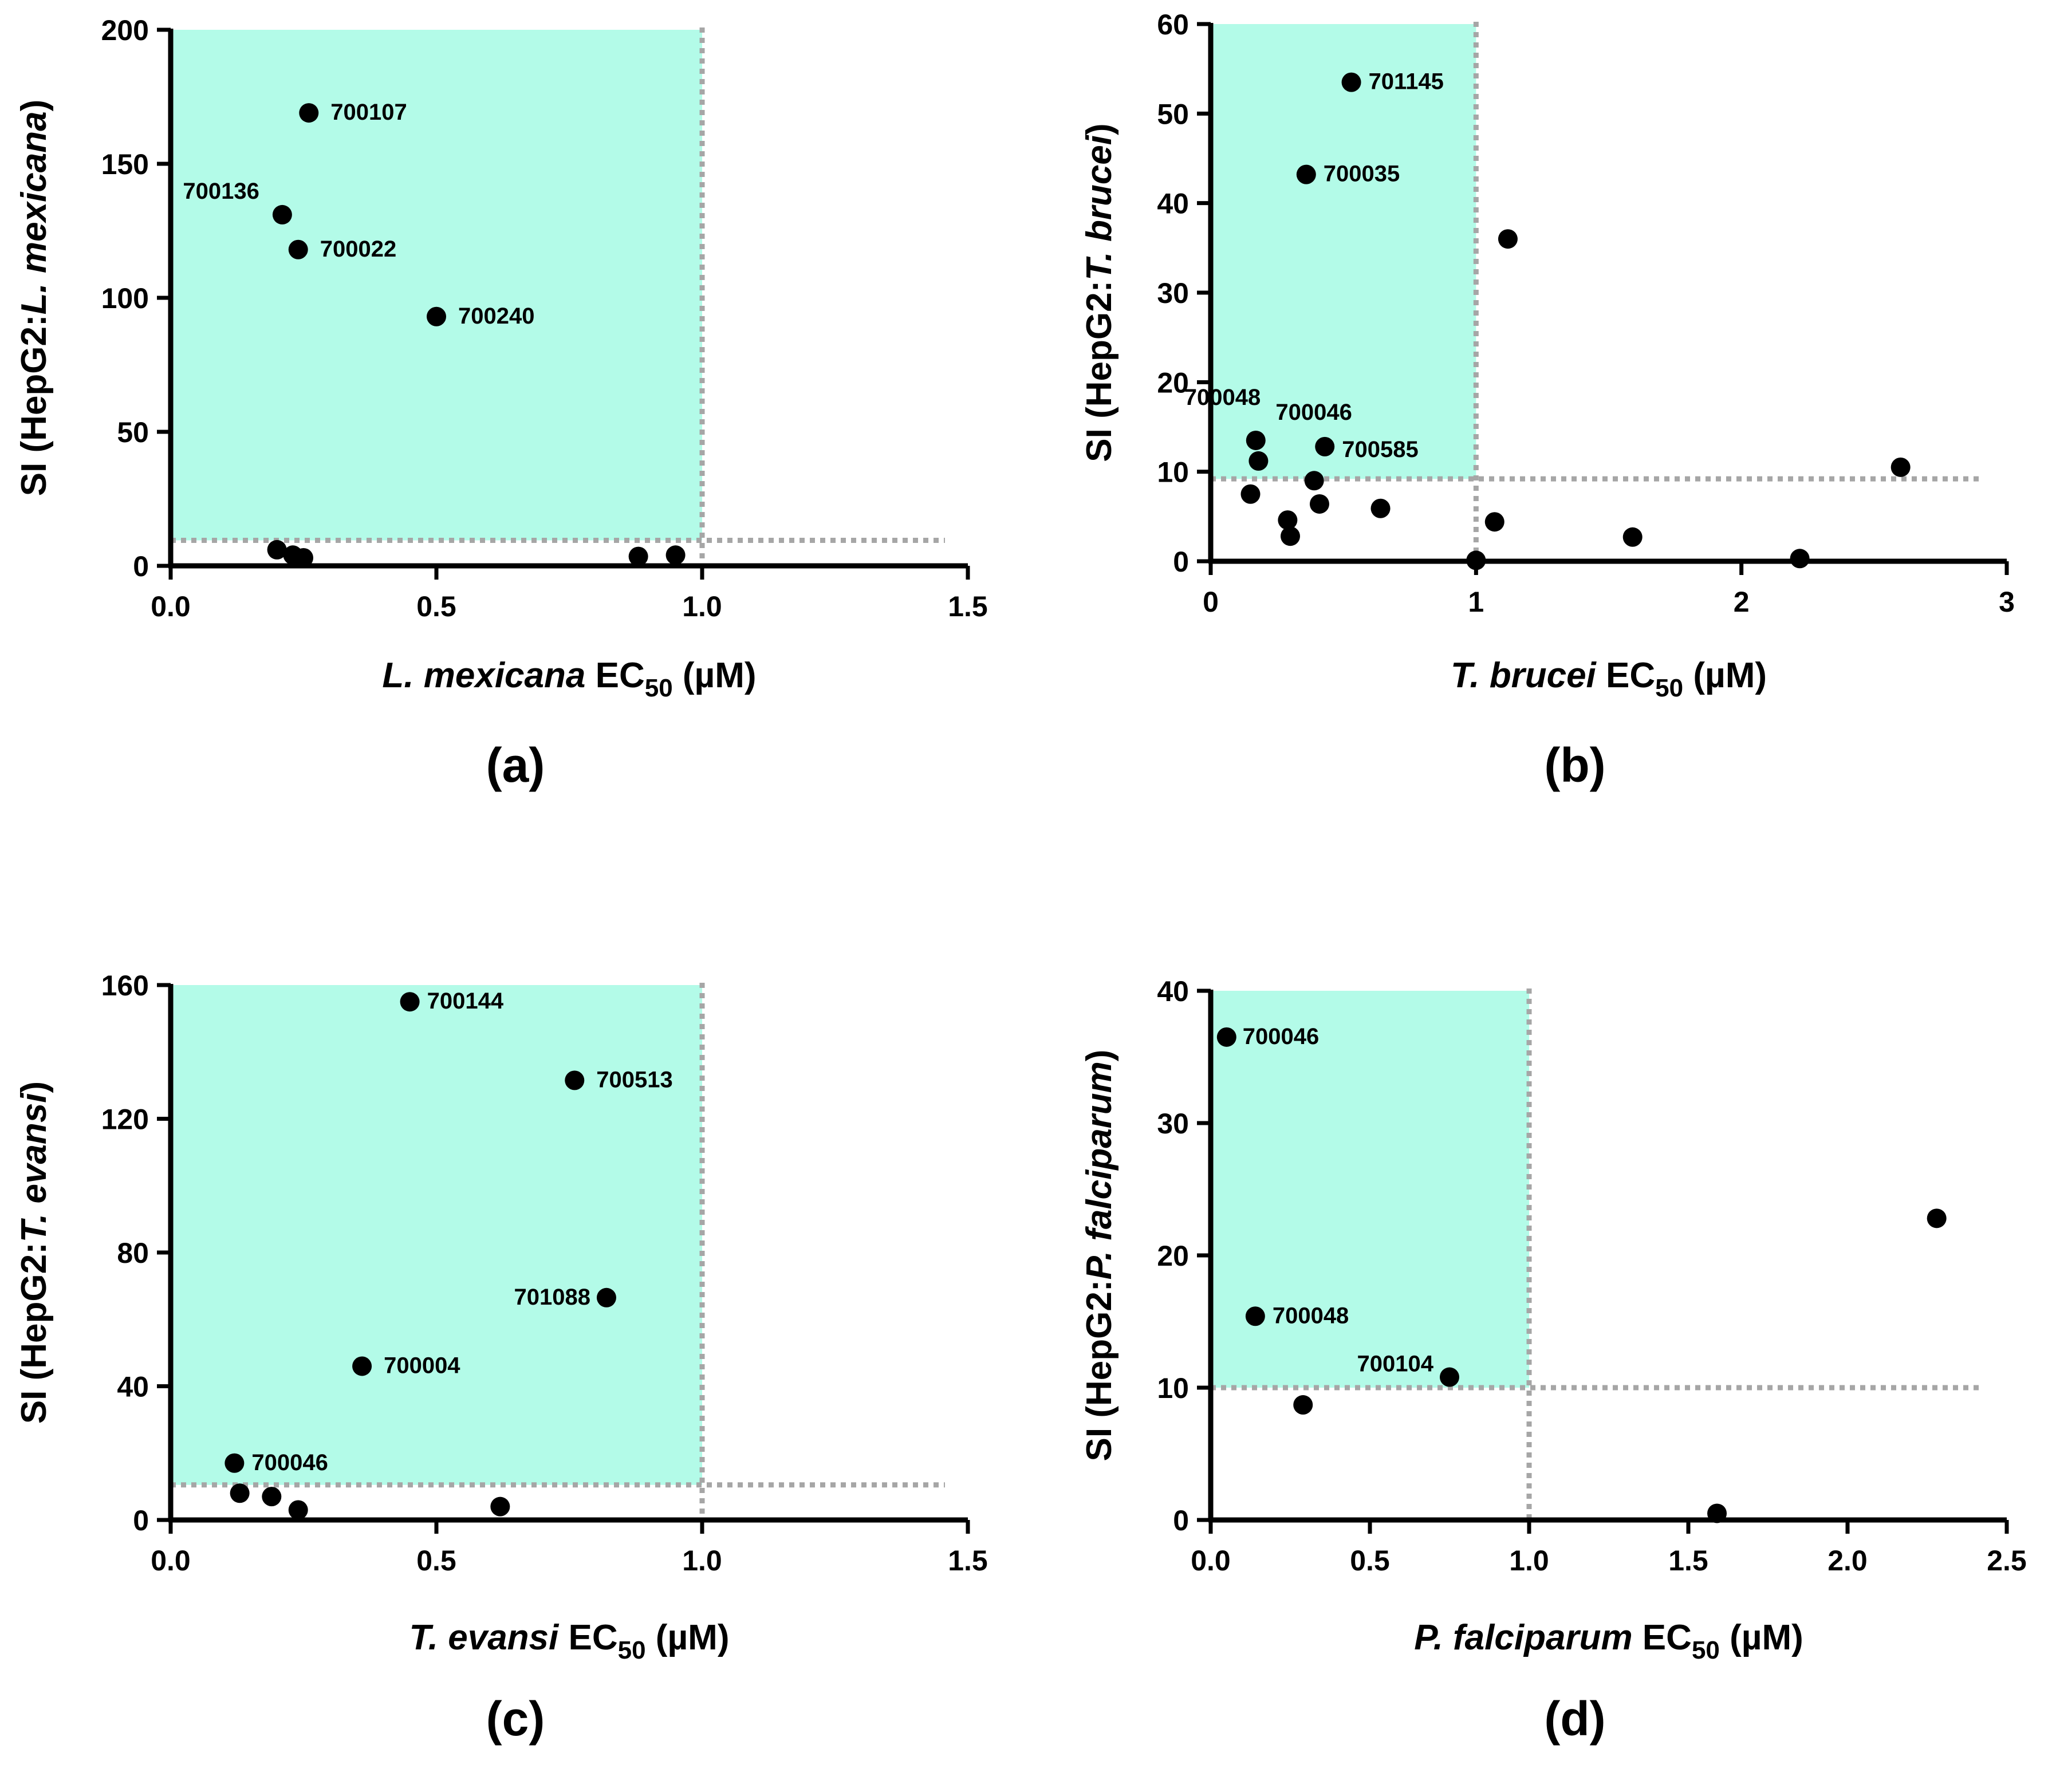 This screenshot has width=2052, height=1792. I want to click on panel-label: (a), so click(515, 765).